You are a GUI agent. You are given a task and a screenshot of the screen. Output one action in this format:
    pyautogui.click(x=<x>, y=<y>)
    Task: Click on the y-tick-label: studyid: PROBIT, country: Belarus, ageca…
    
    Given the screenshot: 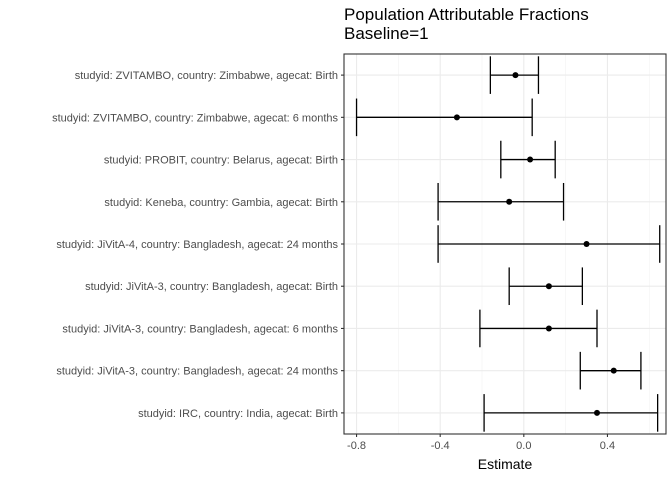 What is the action you would take?
    pyautogui.click(x=221, y=161)
    